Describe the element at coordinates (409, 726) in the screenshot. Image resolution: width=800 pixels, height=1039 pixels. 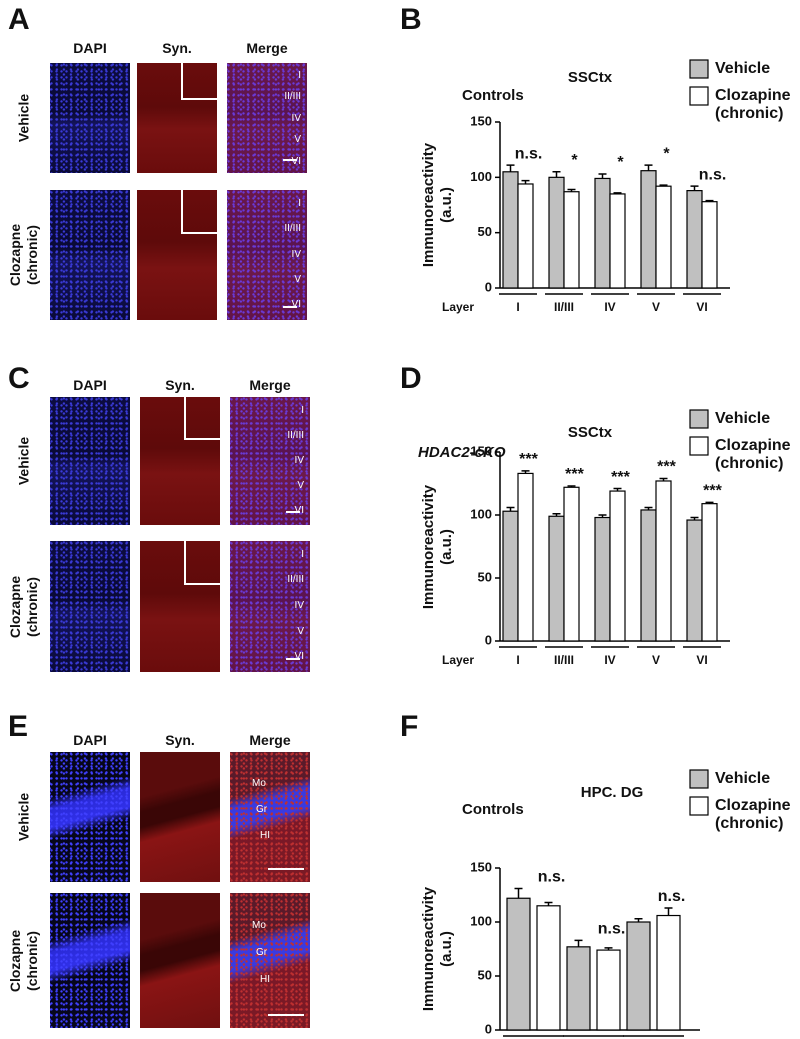
I see `panel-letter: F` at that location.